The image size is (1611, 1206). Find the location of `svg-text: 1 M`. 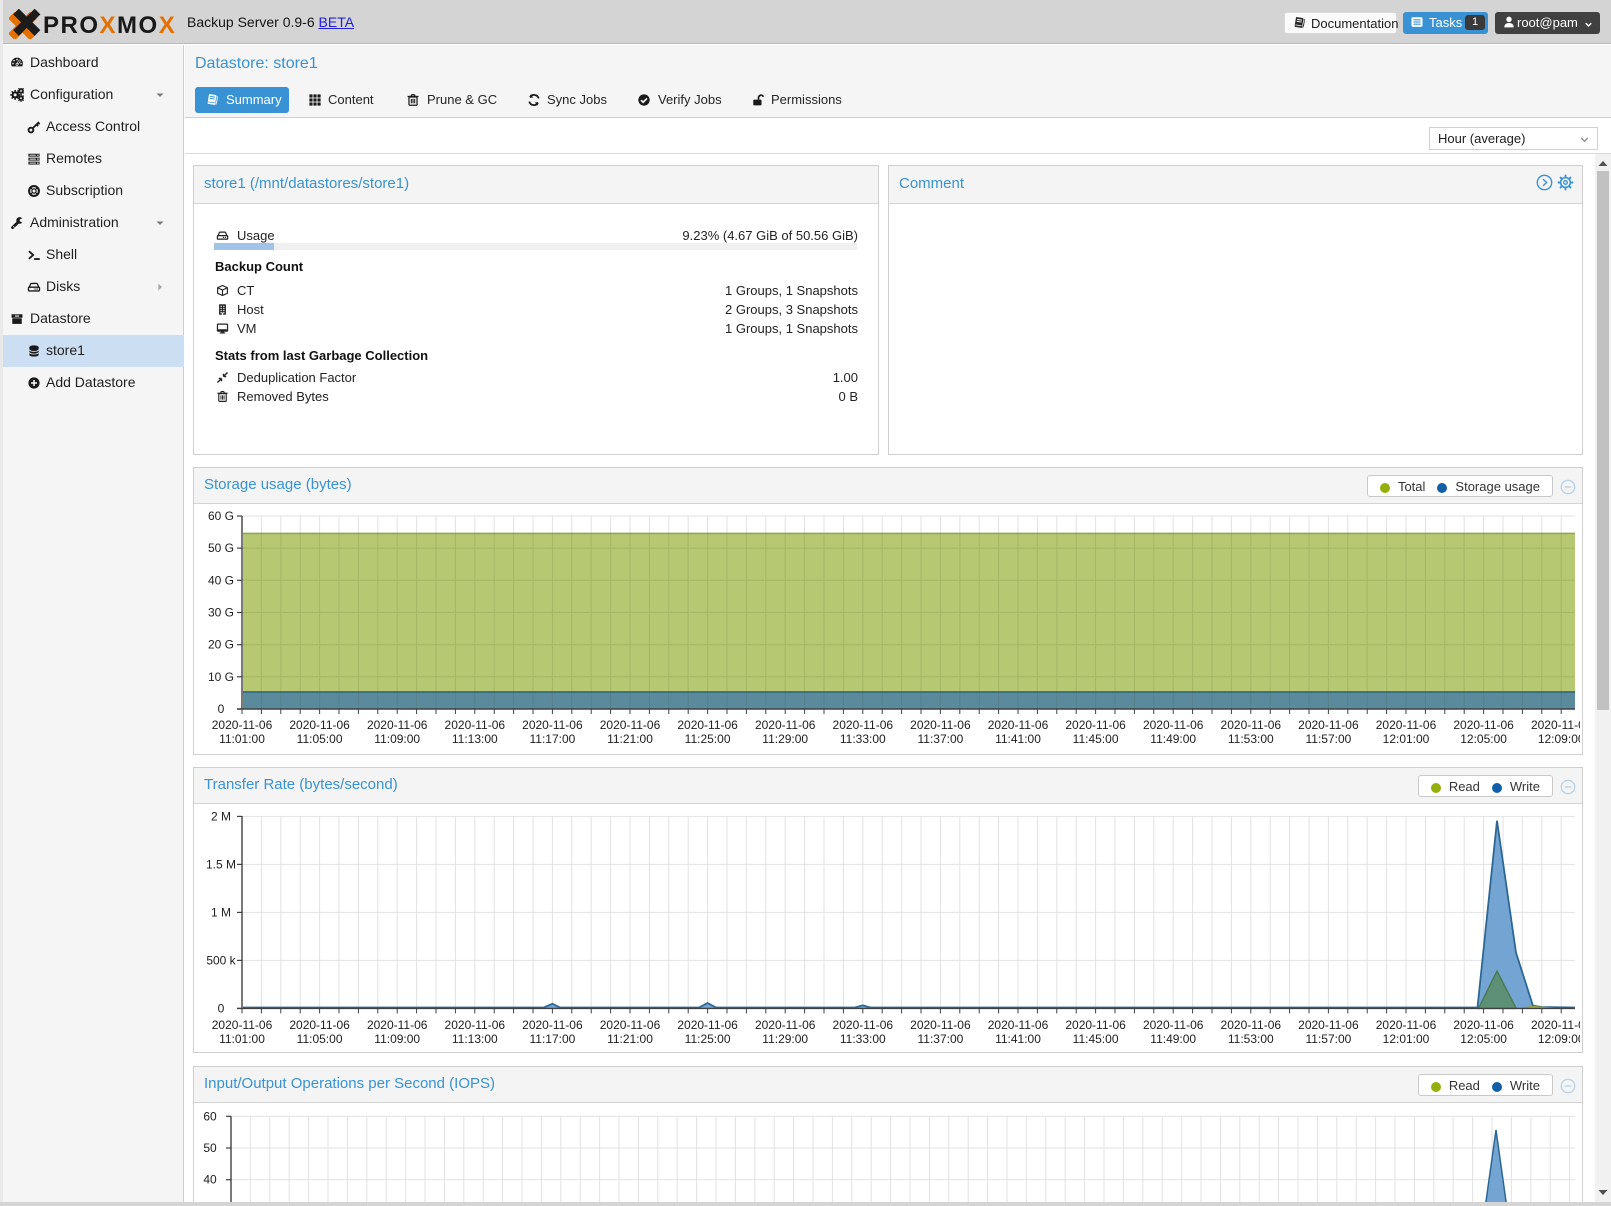

svg-text: 1 M is located at coordinates (221, 912).